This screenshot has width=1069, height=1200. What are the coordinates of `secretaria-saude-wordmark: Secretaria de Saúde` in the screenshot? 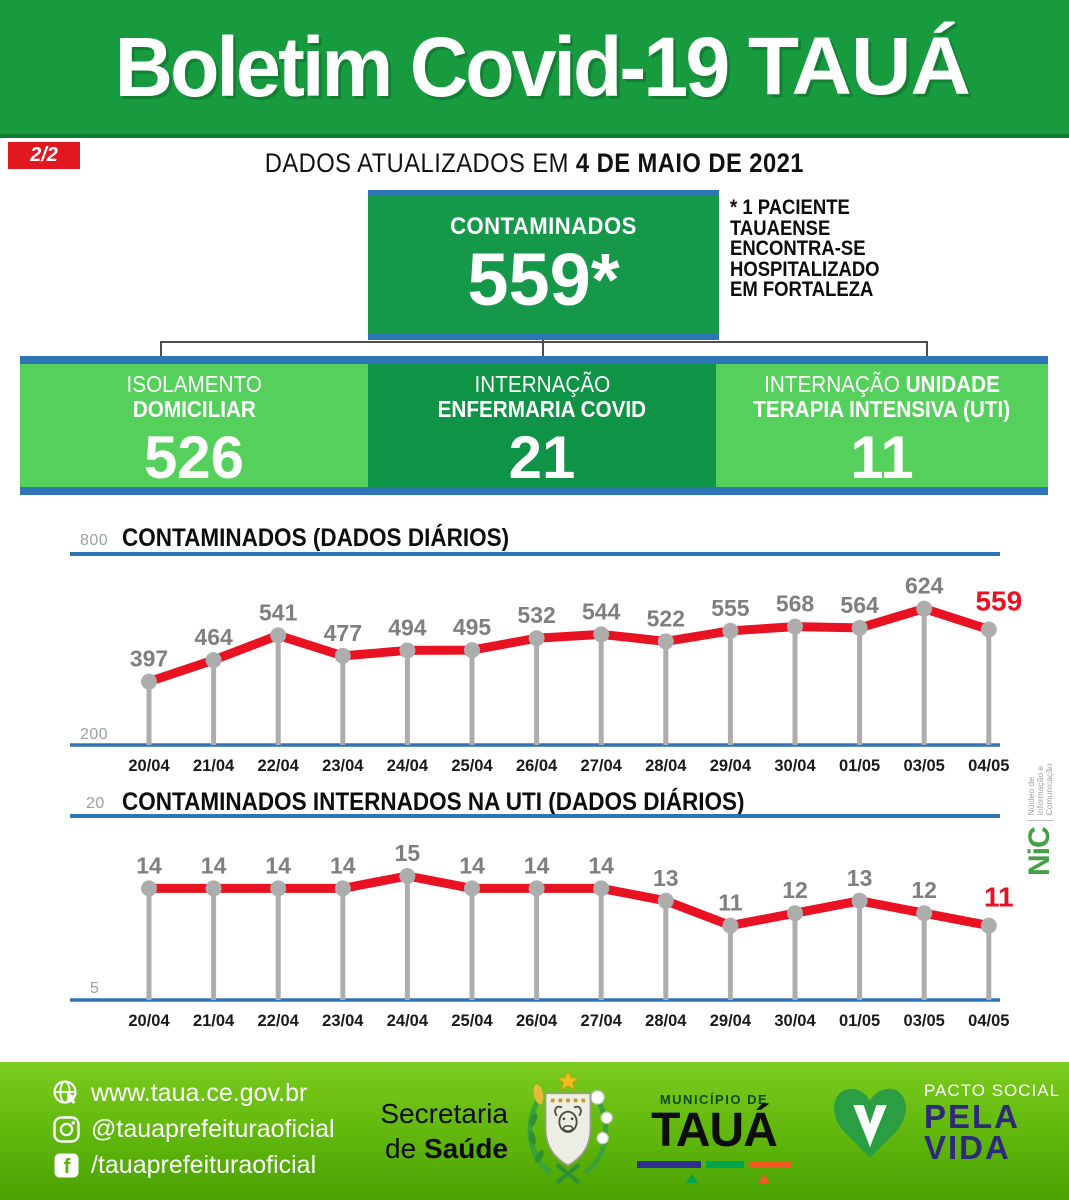 It's located at (434, 1134).